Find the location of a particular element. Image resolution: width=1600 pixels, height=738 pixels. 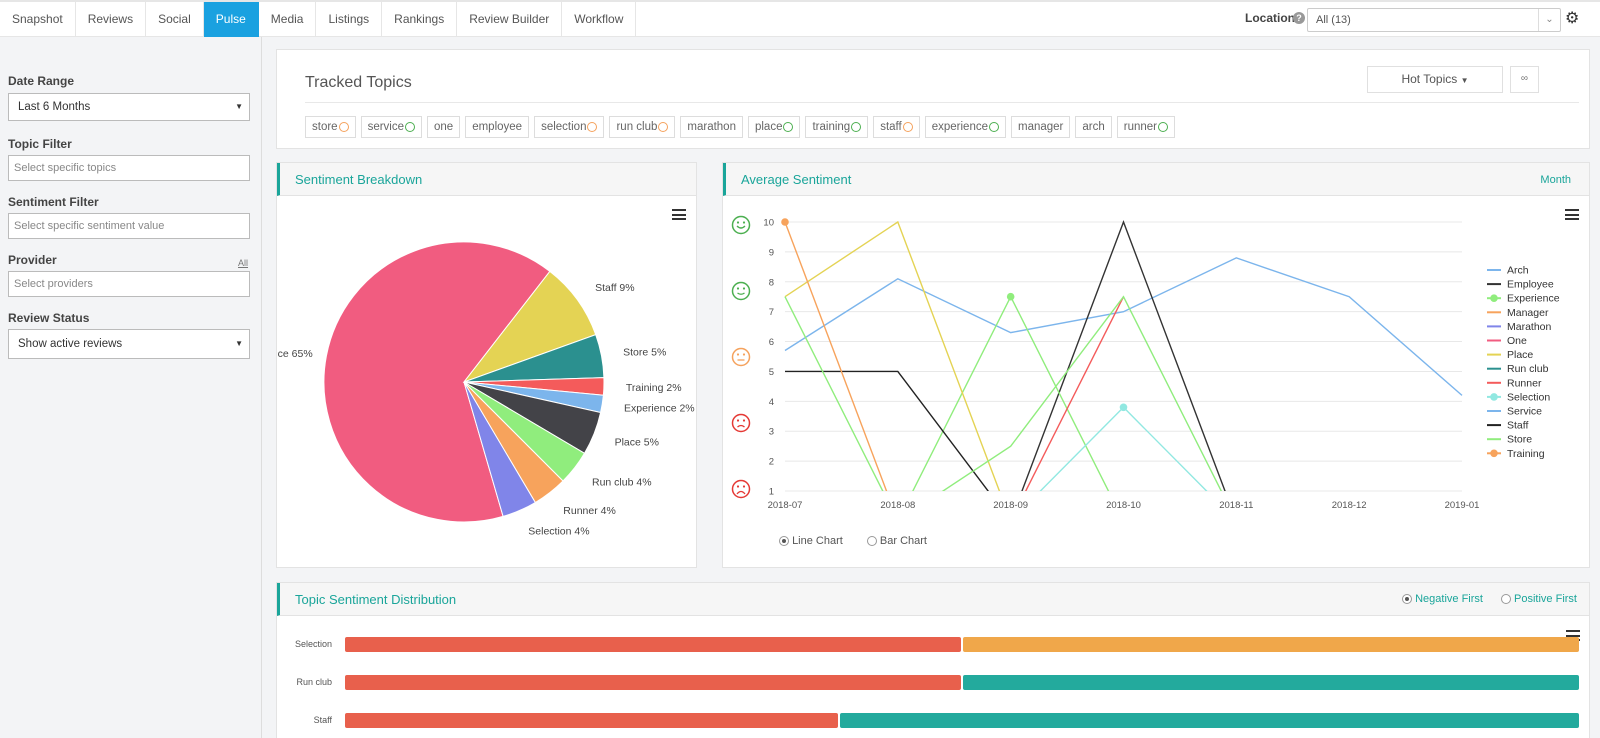

topic-filter-input: Select specific topics is located at coordinates (129, 168).